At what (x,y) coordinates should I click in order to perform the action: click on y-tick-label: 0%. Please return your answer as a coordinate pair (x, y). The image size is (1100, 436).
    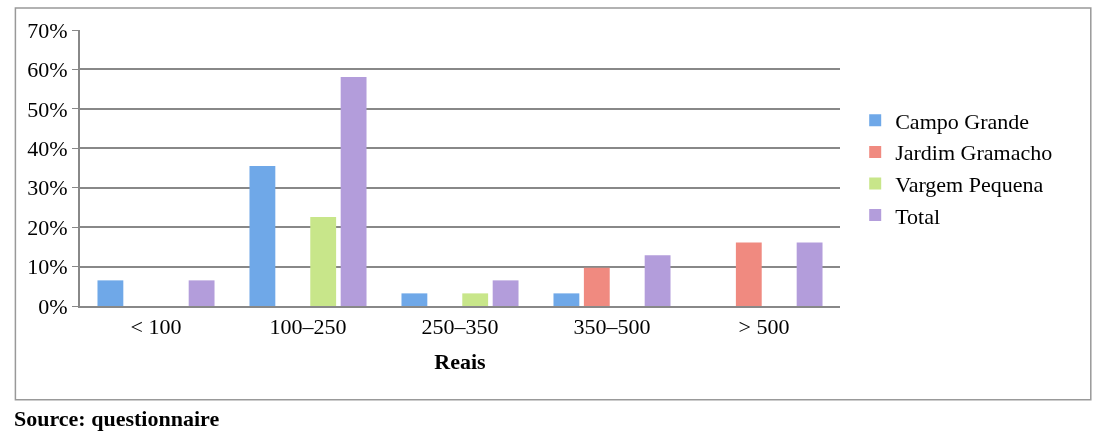
    Looking at the image, I should click on (53, 306).